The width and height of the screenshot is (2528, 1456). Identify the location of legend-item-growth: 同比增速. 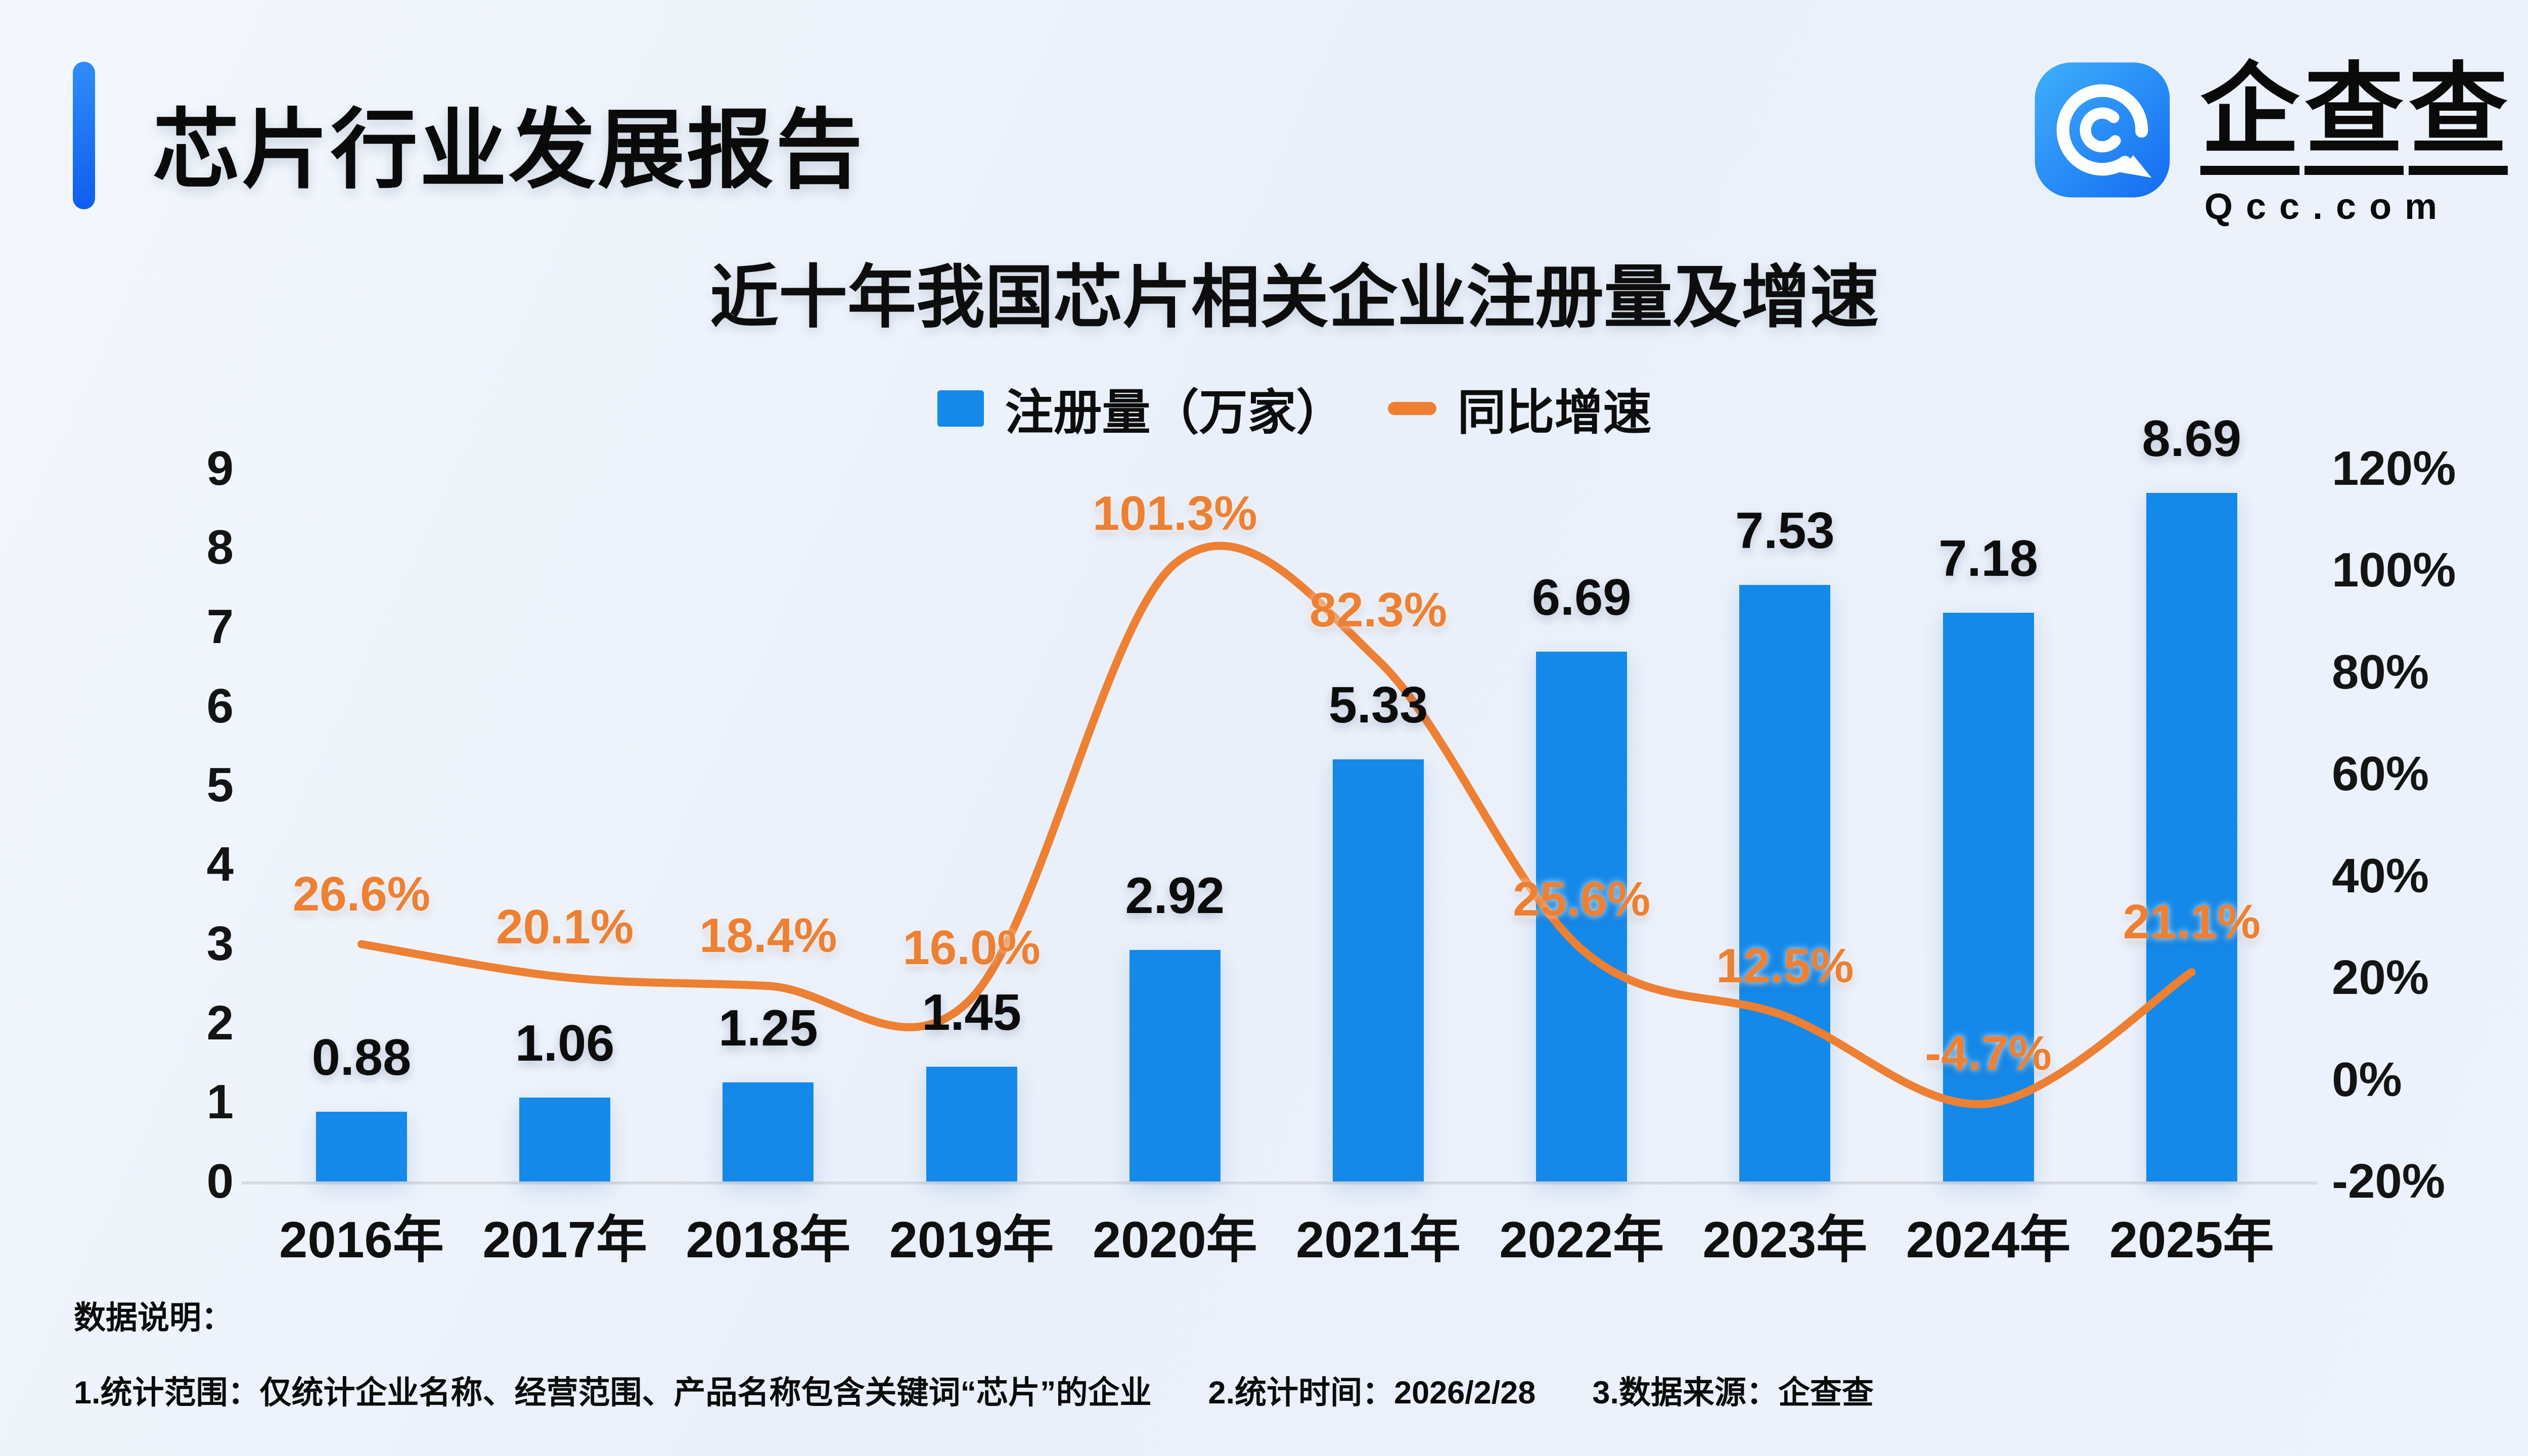
(1520, 408).